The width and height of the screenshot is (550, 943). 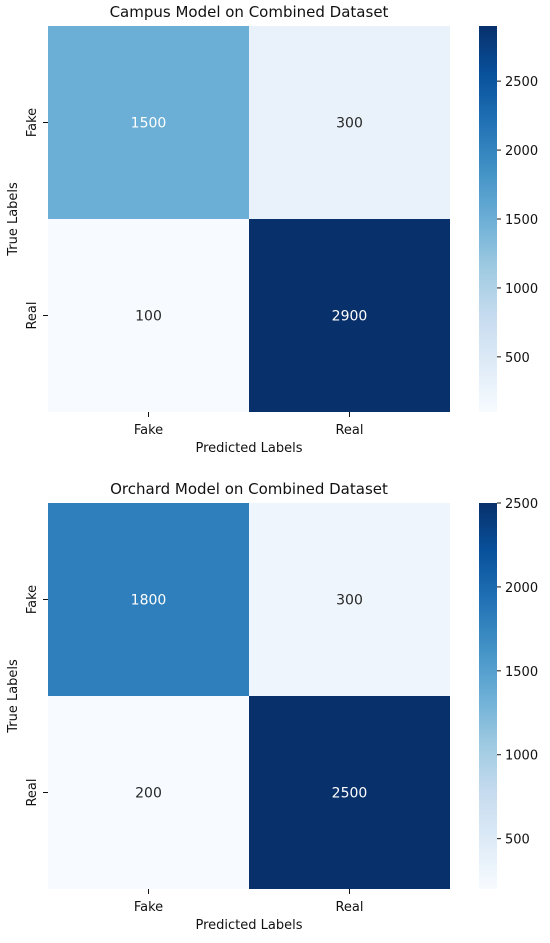 I want to click on cell-value-label: 1500, so click(x=149, y=124).